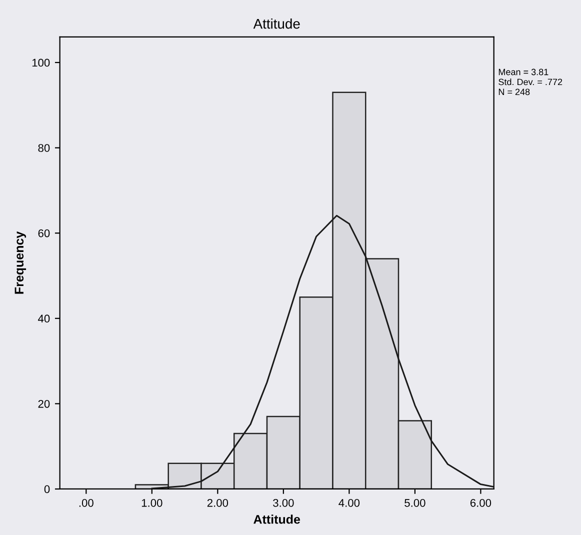 Image resolution: width=581 pixels, height=535 pixels. Describe the element at coordinates (41, 62) in the screenshot. I see `y-tick-label: 100` at that location.